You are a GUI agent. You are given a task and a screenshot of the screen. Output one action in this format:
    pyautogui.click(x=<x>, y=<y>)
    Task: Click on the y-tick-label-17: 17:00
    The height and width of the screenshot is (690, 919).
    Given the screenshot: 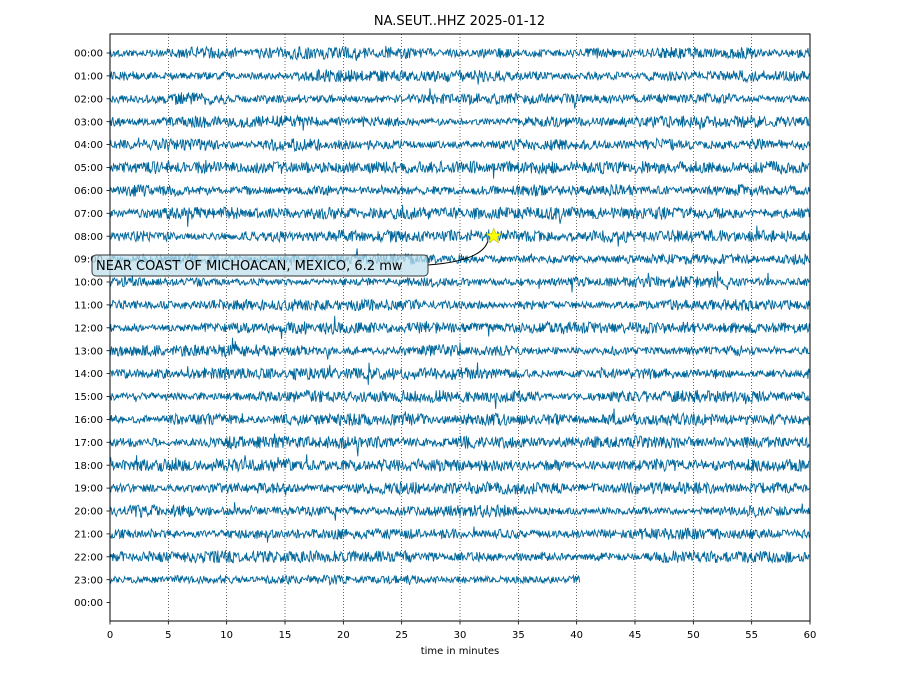 What is the action you would take?
    pyautogui.click(x=88, y=443)
    